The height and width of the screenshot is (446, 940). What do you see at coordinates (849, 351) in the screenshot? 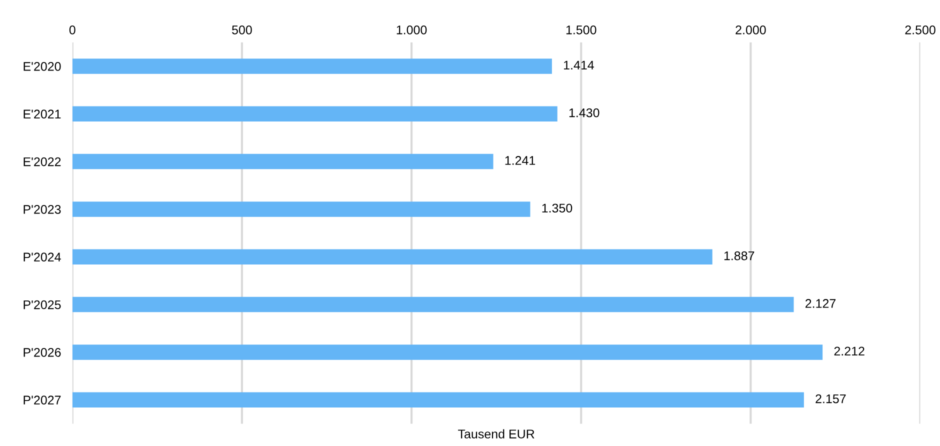
I see `data-label: 2.212` at bounding box center [849, 351].